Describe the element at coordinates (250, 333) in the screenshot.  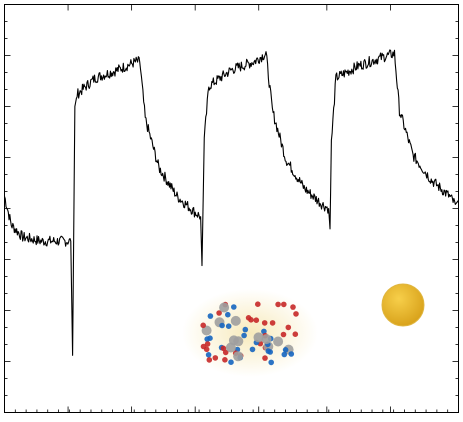
I see `crystal-cluster-inset` at that location.